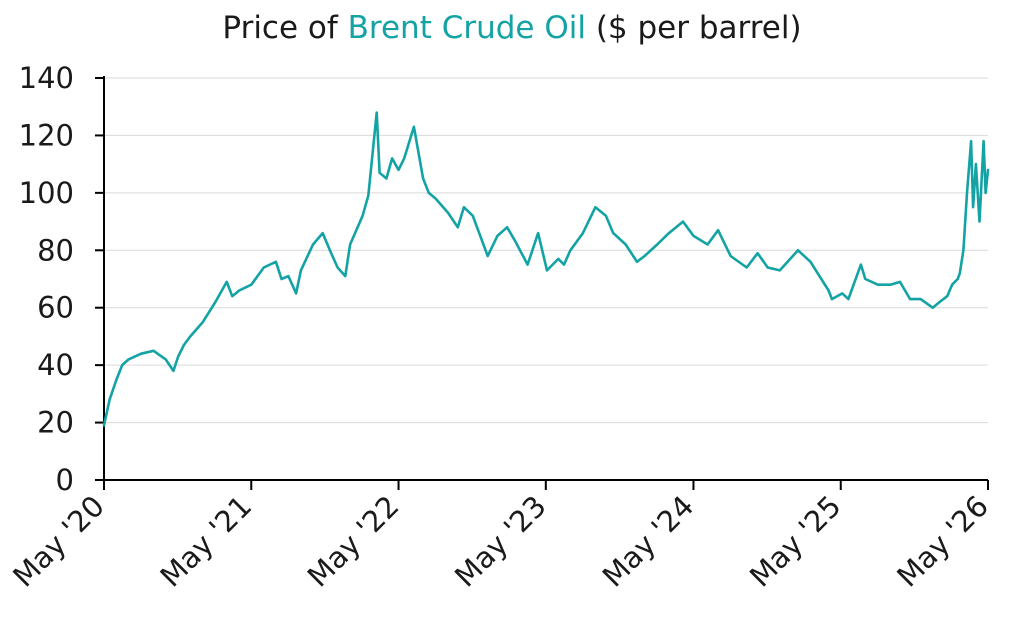 Image resolution: width=1024 pixels, height=632 pixels. Describe the element at coordinates (795, 541) in the screenshot. I see `x-tick-label: May '25` at that location.